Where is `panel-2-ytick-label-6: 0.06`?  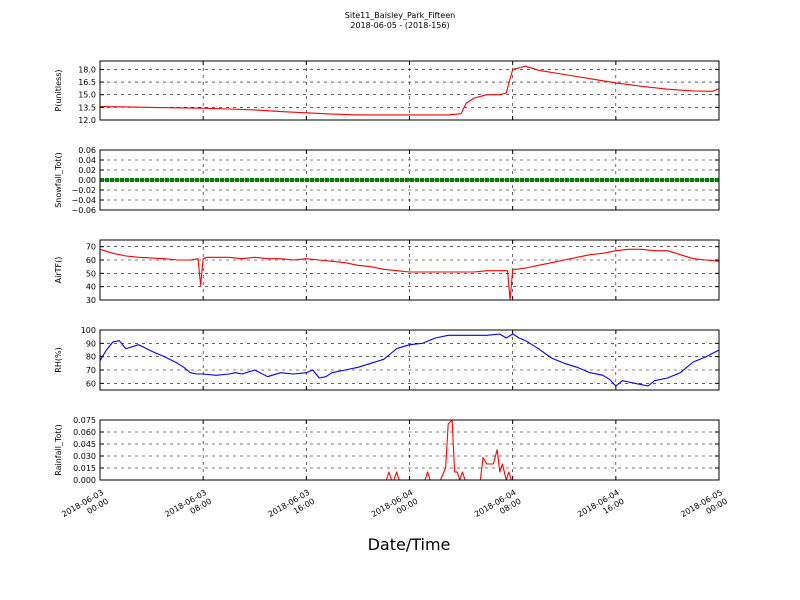 panel-2-ytick-label-6: 0.06 is located at coordinates (87, 150).